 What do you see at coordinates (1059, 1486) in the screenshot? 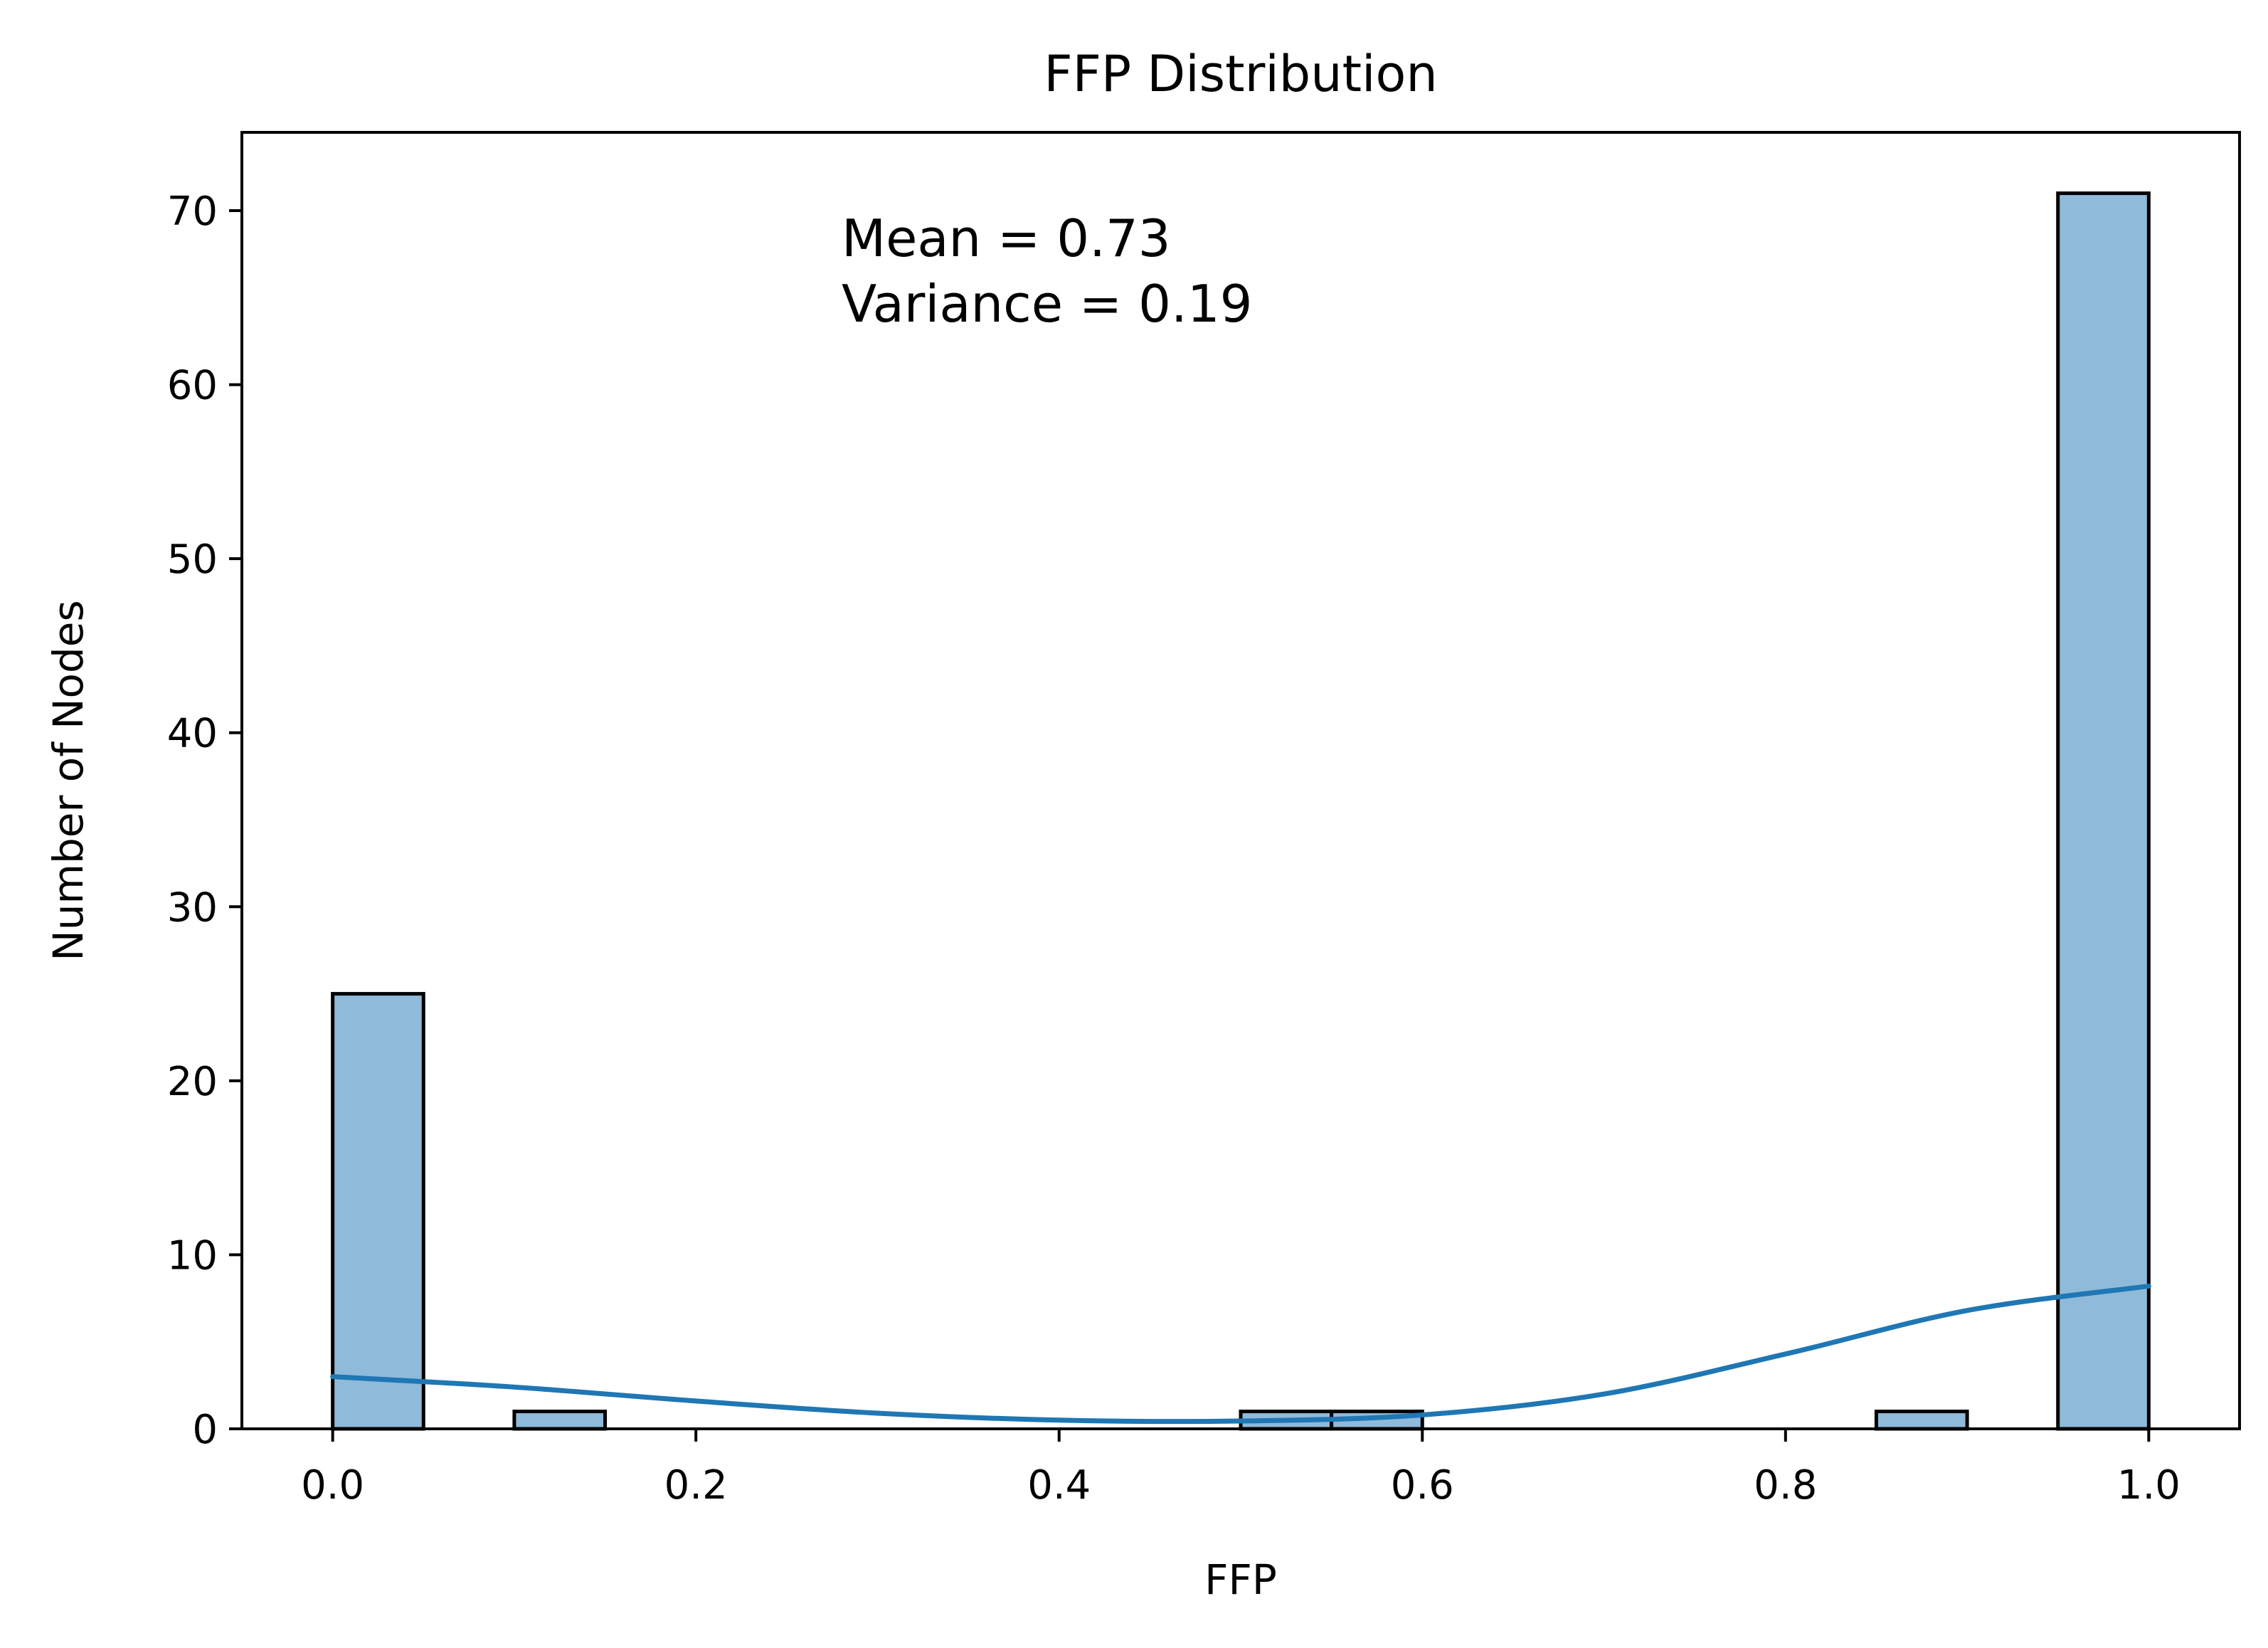
I see `x-tick-label-2: 0.4` at bounding box center [1059, 1486].